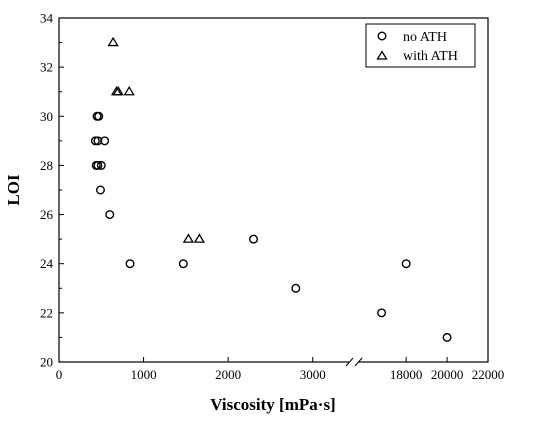 This screenshot has width=541, height=421. I want to click on x-tick-label: 20000, so click(447, 374).